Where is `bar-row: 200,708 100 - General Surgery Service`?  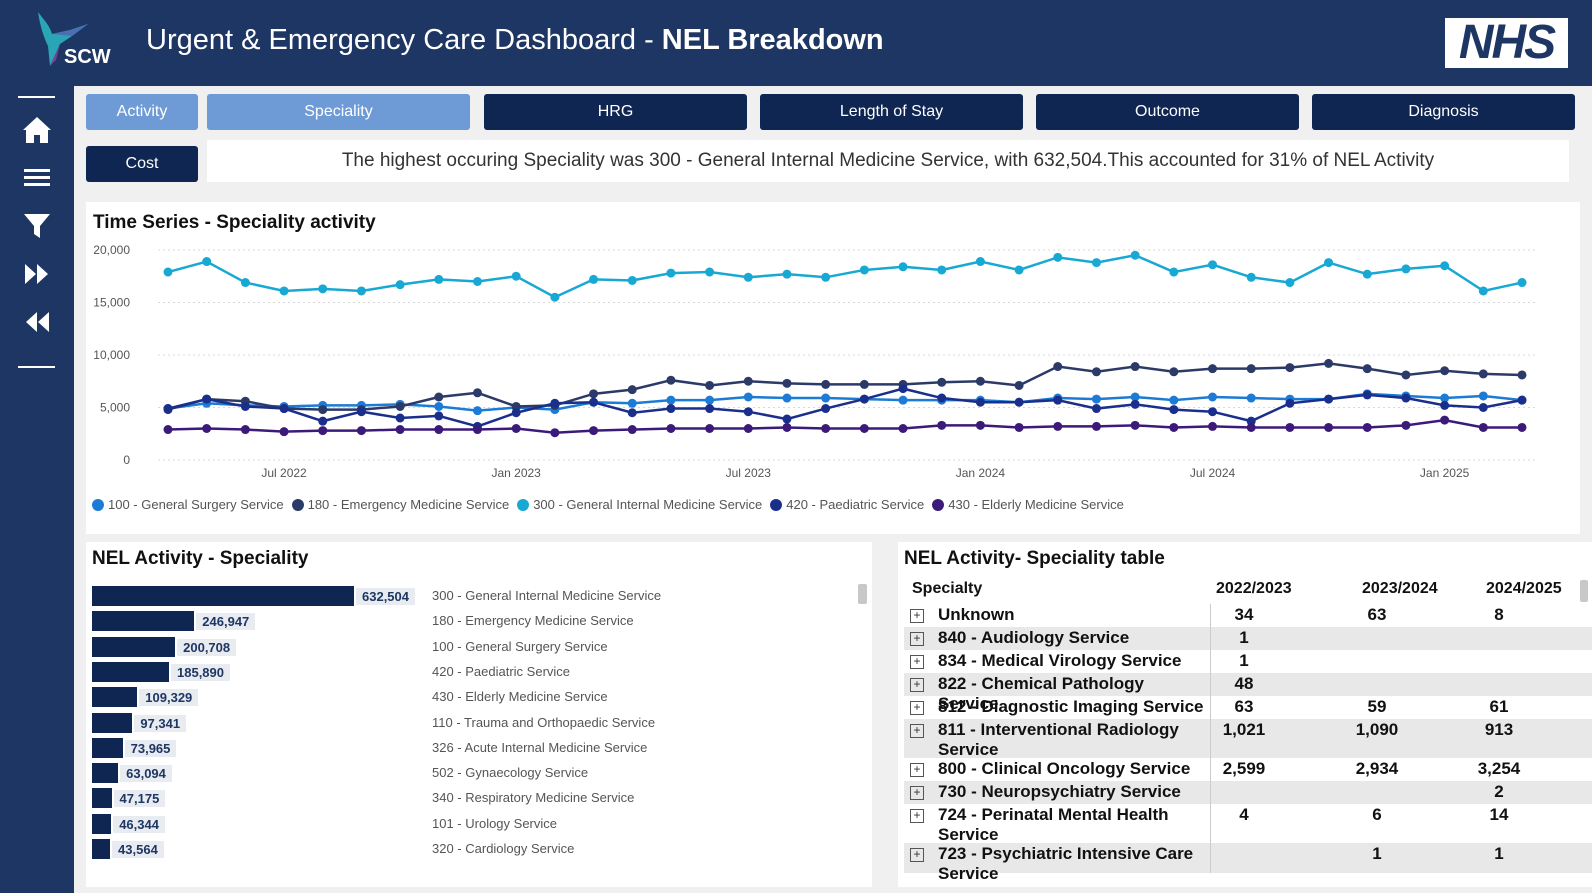
bar-row: 200,708 100 - General Surgery Service is located at coordinates (432, 646).